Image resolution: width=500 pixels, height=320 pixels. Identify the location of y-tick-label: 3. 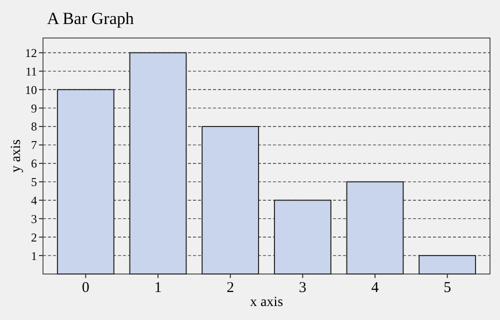
(34, 219).